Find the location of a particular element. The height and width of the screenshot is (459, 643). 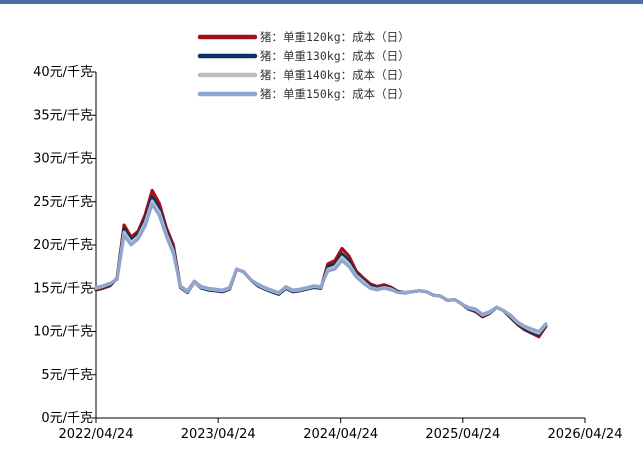

y-tick-label: 5元/千克 is located at coordinates (67, 375).